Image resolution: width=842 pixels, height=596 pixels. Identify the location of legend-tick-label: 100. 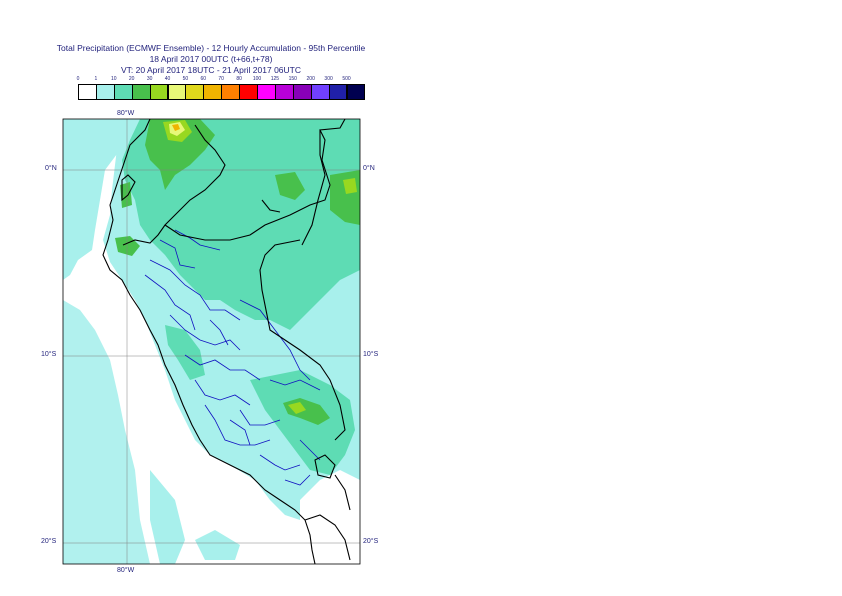
(257, 79).